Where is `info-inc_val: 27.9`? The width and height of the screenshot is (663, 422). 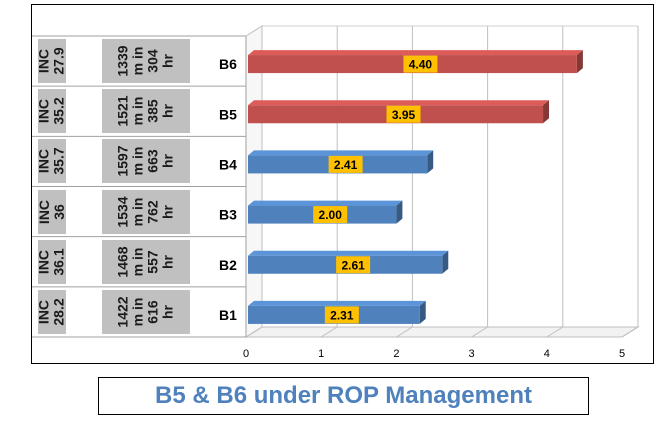
info-inc_val: 27.9 is located at coordinates (59, 61).